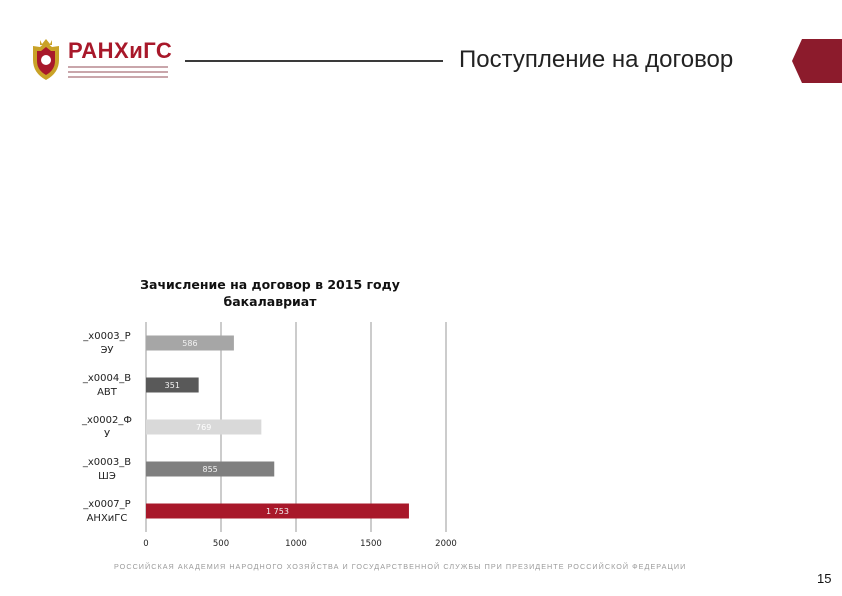 The height and width of the screenshot is (596, 842). What do you see at coordinates (824, 578) in the screenshot?
I see `page-number: 15` at bounding box center [824, 578].